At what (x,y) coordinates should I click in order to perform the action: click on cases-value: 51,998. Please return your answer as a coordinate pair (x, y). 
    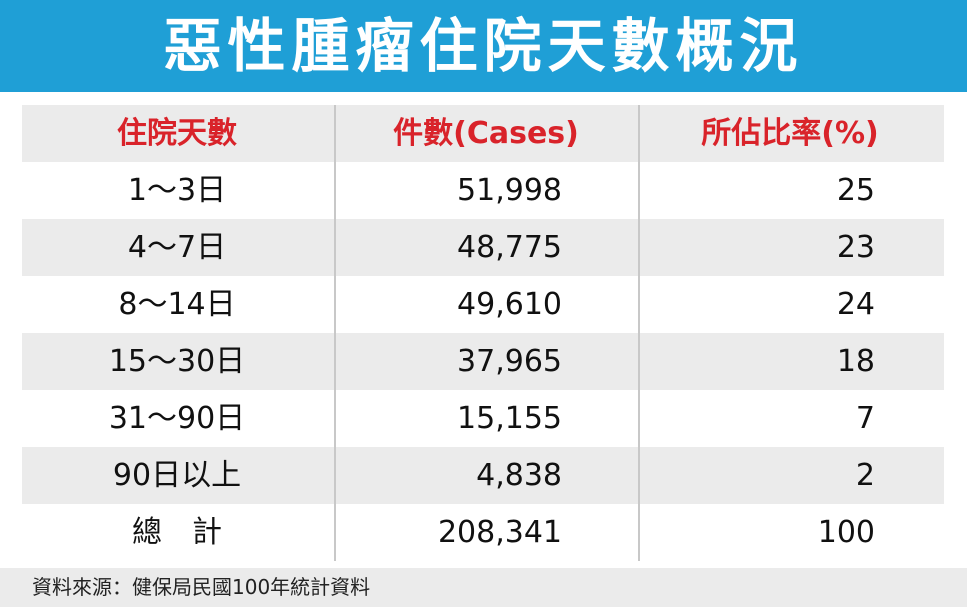
    Looking at the image, I should click on (509, 190).